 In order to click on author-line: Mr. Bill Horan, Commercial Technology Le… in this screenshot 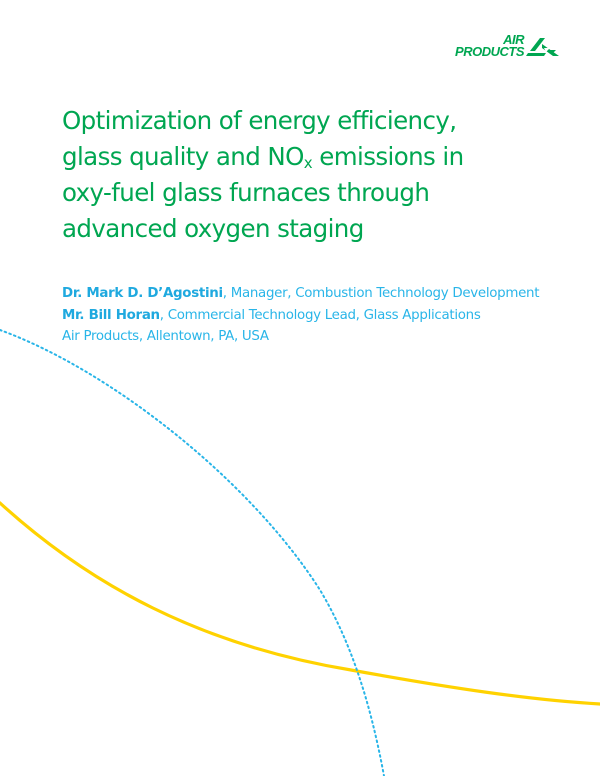, I will do `click(300, 316)`.